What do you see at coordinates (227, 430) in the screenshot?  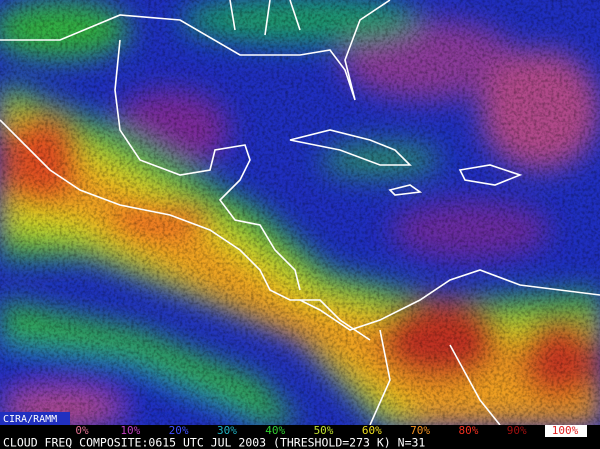 I see `legend-label: 30%` at bounding box center [227, 430].